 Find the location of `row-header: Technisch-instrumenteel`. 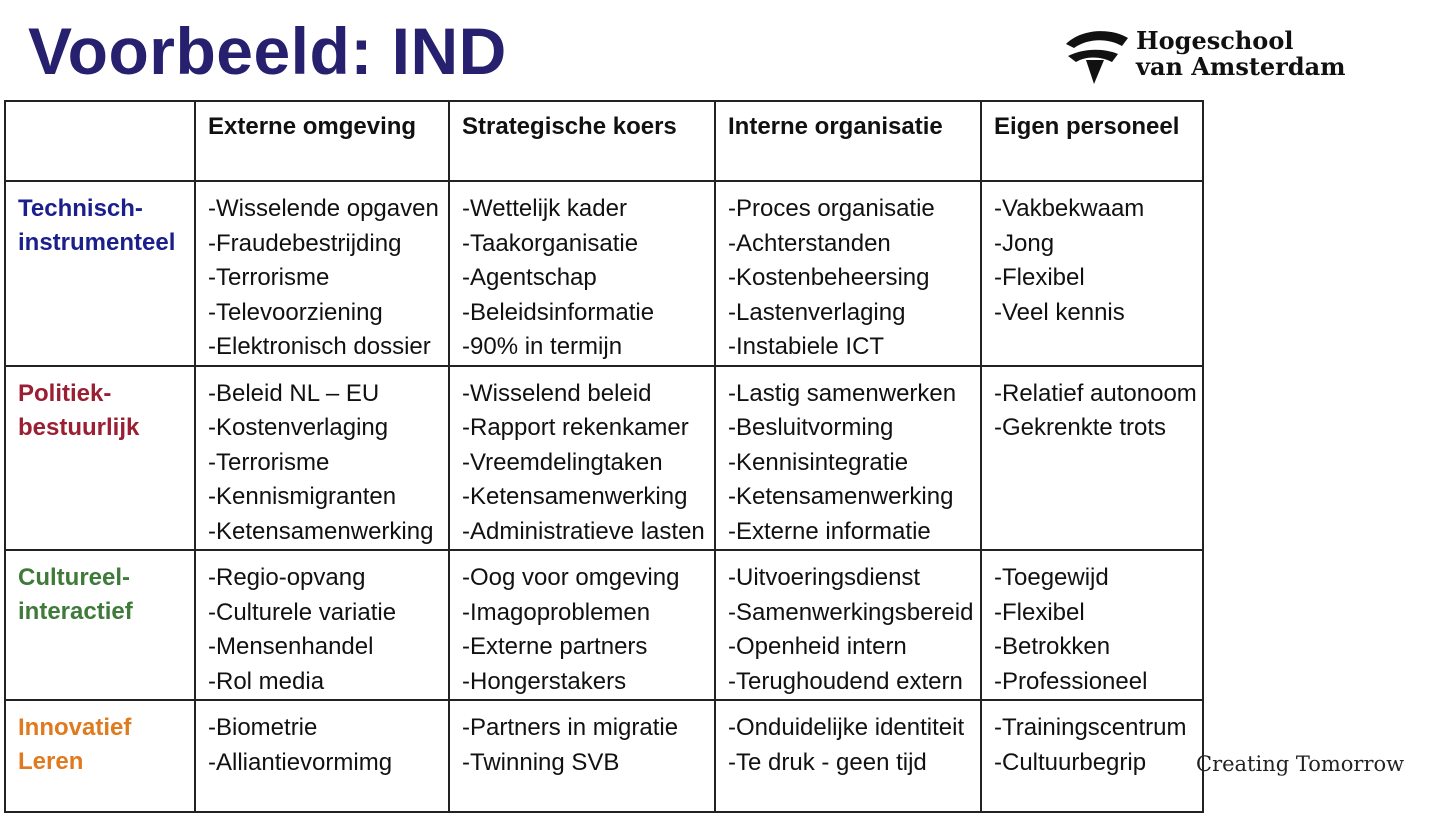

row-header: Technisch-instrumenteel is located at coordinates (100, 273).